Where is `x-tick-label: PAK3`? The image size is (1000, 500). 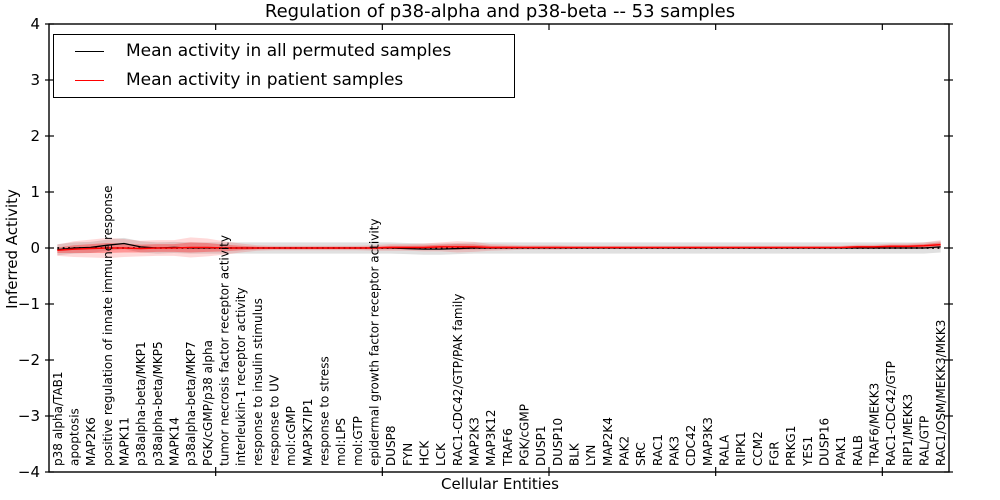 x-tick-label: PAK3 is located at coordinates (675, 451).